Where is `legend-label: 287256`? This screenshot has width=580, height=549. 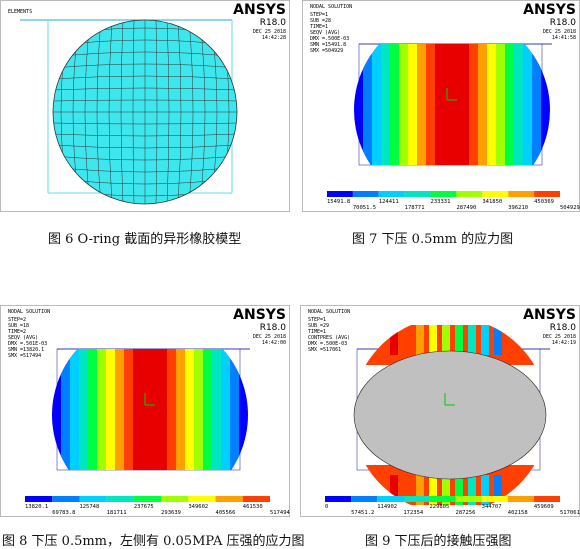 legend-label: 287256 is located at coordinates (466, 513).